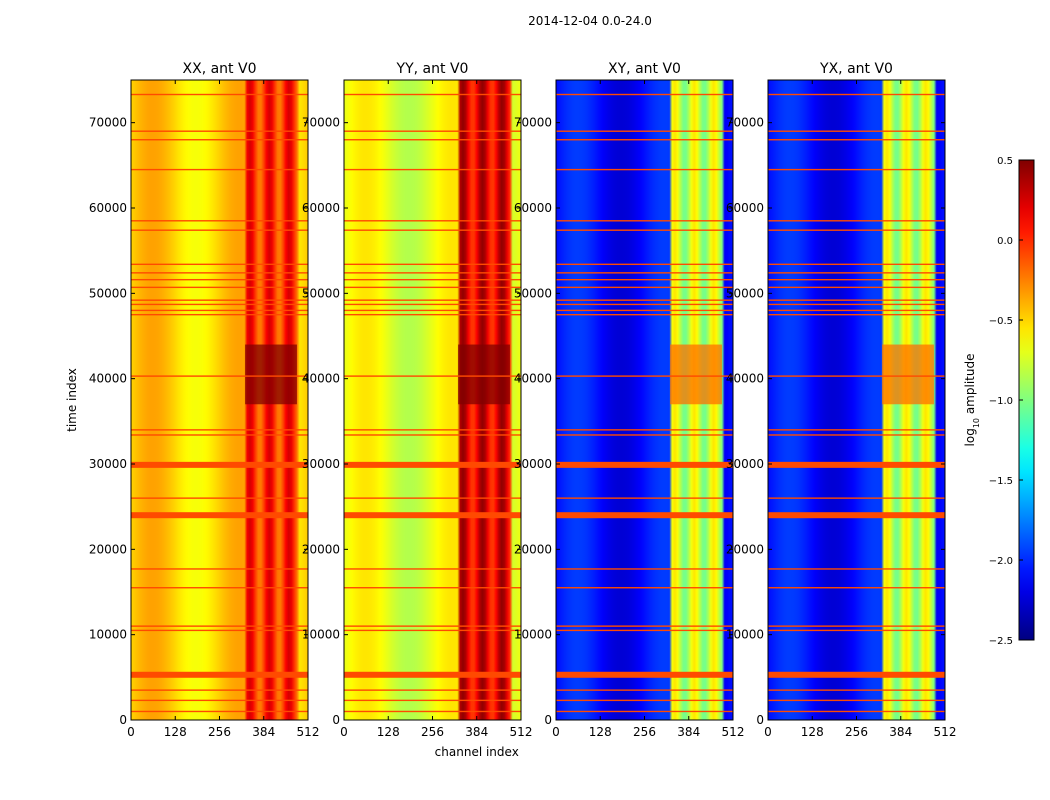  What do you see at coordinates (108, 379) in the screenshot?
I see `y-tick-label: 40000` at bounding box center [108, 379].